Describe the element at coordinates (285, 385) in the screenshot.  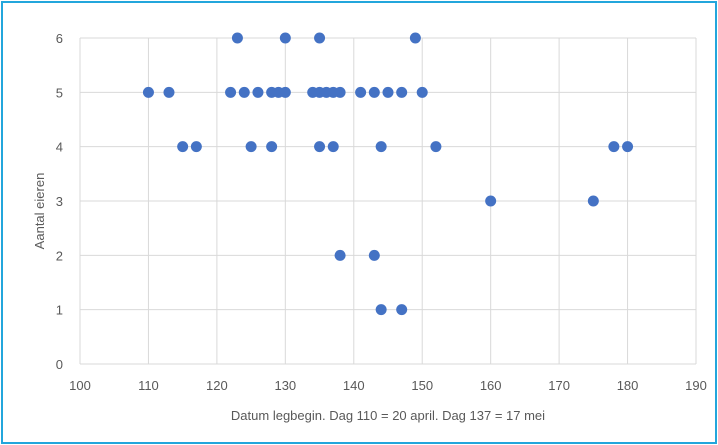
I see `x-tick-label: 130` at that location.